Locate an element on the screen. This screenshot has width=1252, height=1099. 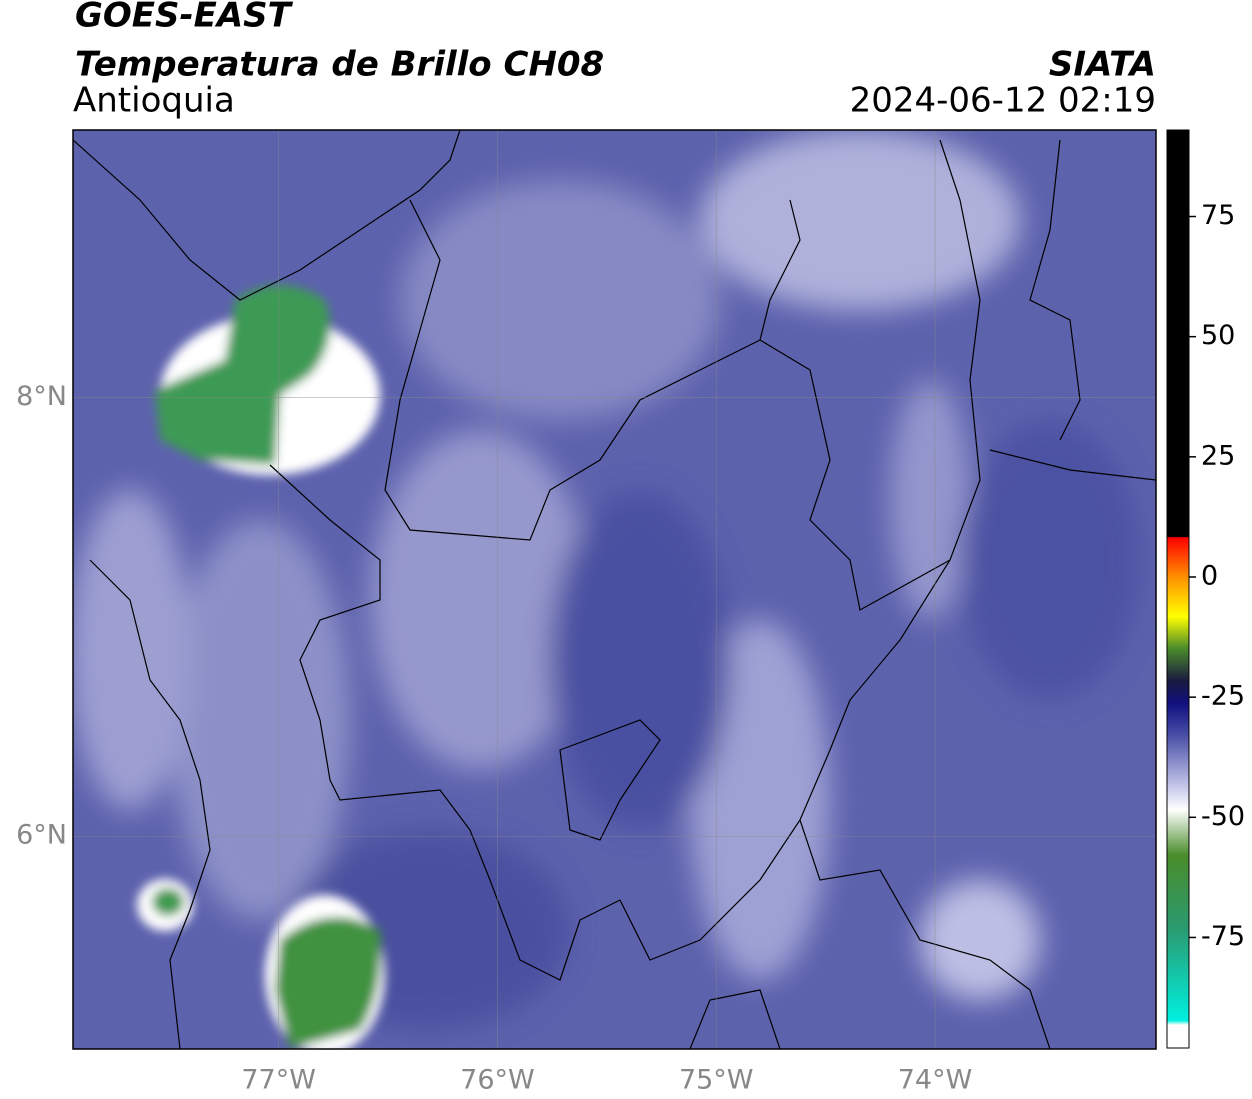
colorbar-tick-label: -75 is located at coordinates (1223, 936).